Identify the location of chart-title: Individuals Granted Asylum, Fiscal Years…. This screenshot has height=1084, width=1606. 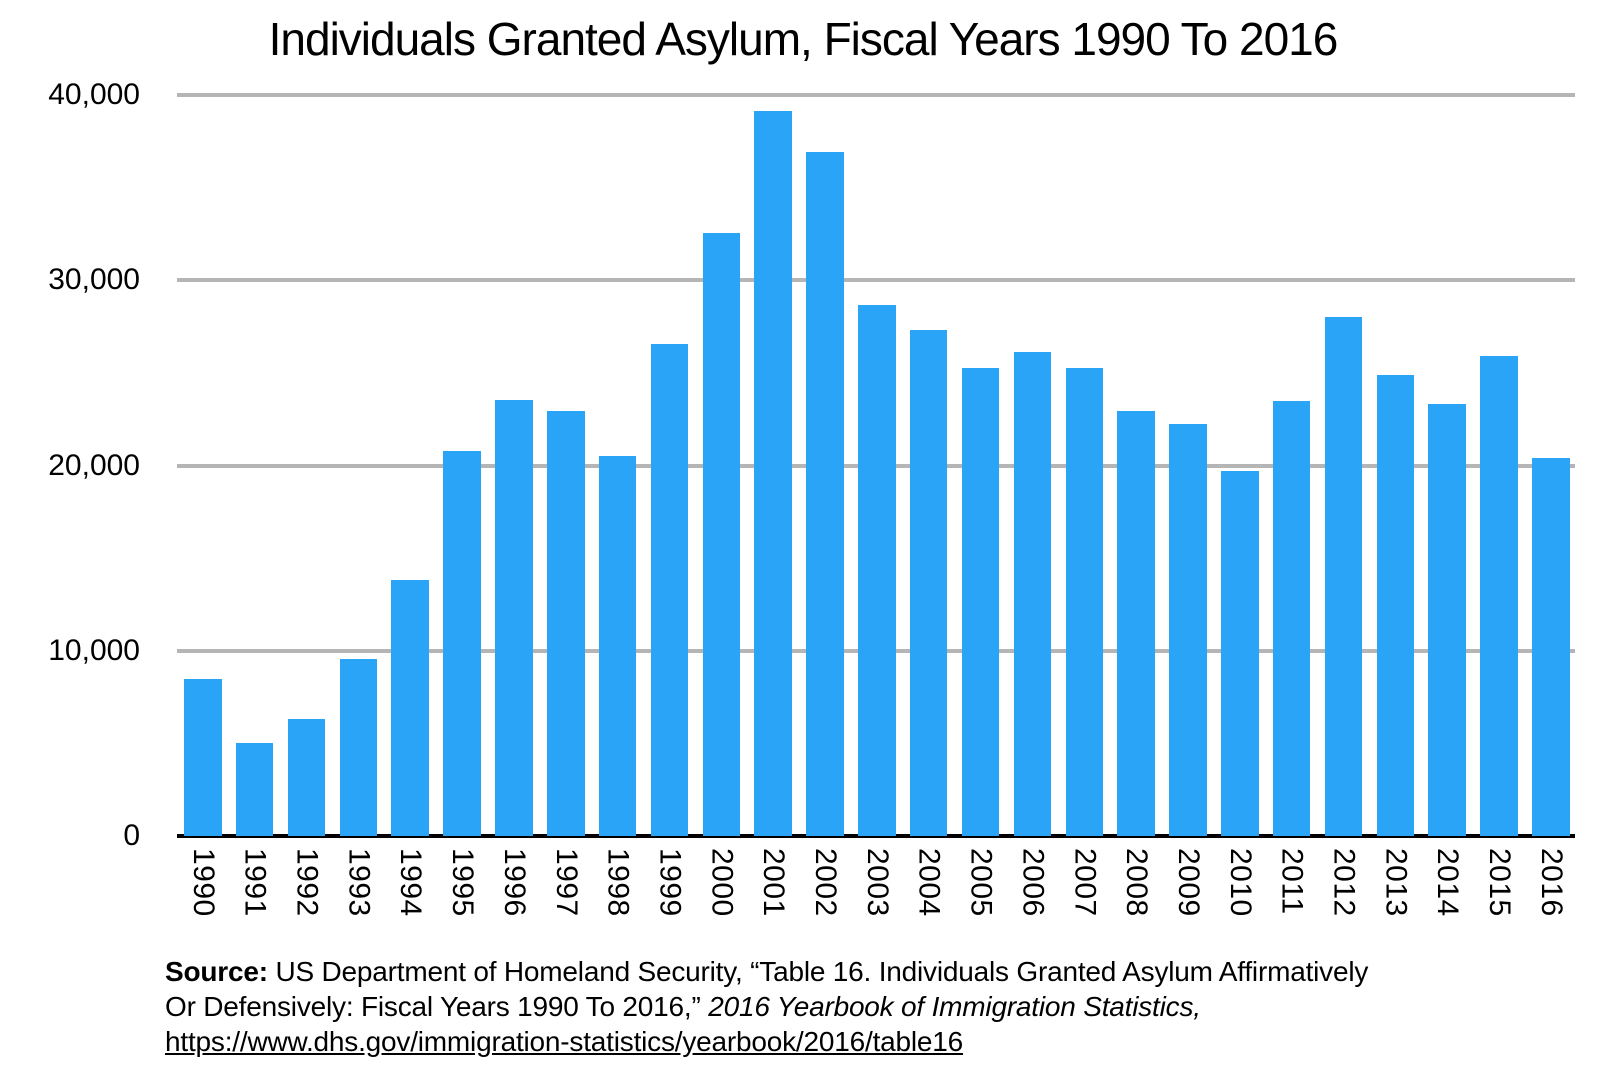
(803, 39).